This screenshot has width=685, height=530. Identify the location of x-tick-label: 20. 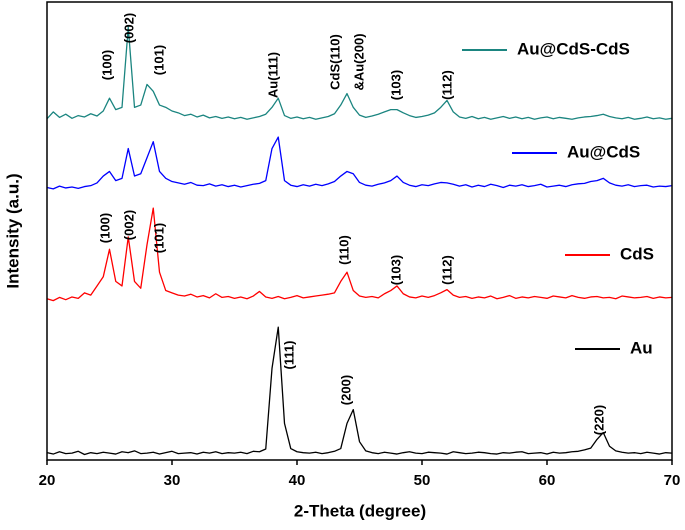
(47, 480).